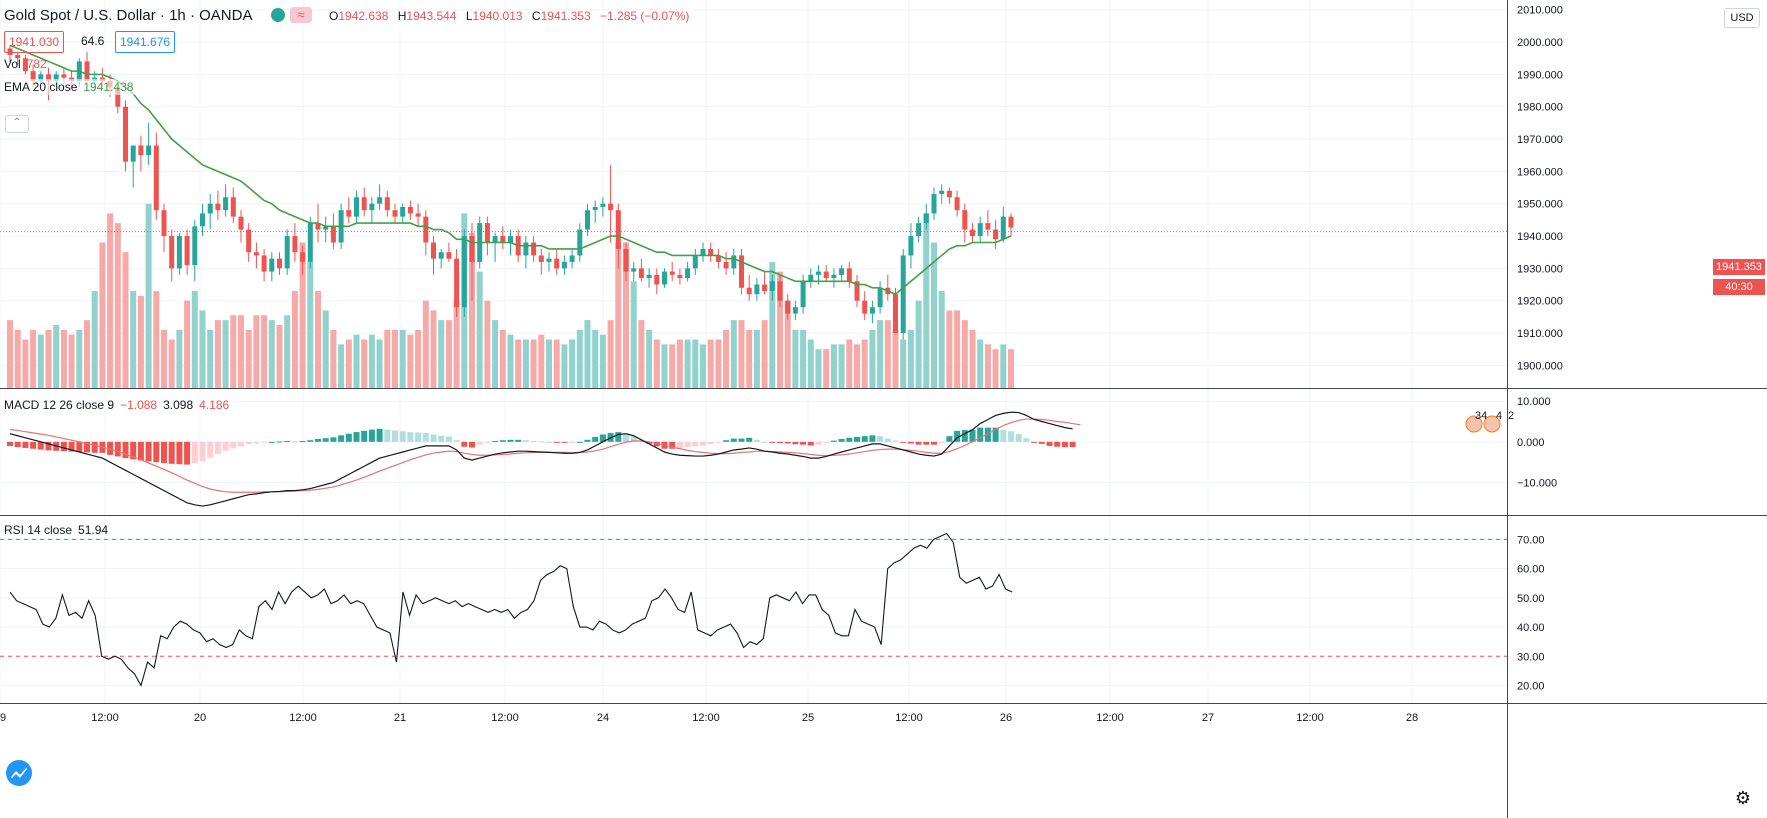 This screenshot has width=1767, height=818. What do you see at coordinates (334, 16) in the screenshot?
I see `open-label: O` at bounding box center [334, 16].